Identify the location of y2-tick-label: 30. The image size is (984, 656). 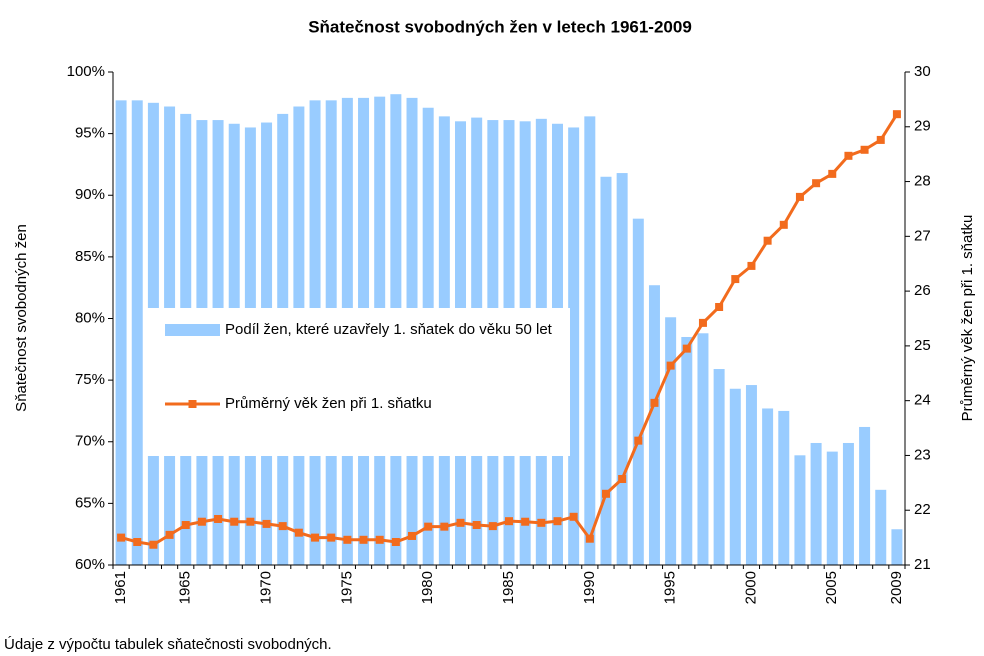
(922, 71).